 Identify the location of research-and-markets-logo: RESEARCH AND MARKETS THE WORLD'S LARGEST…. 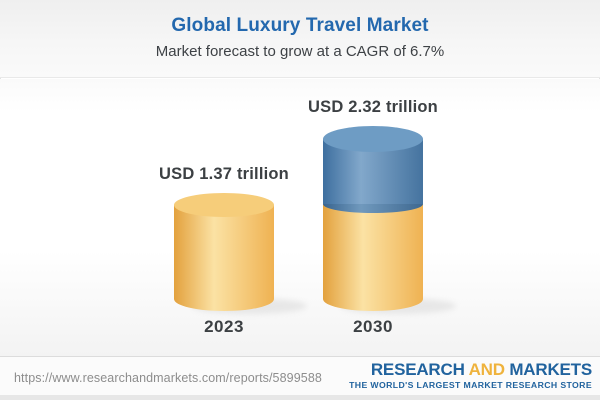
(470, 375).